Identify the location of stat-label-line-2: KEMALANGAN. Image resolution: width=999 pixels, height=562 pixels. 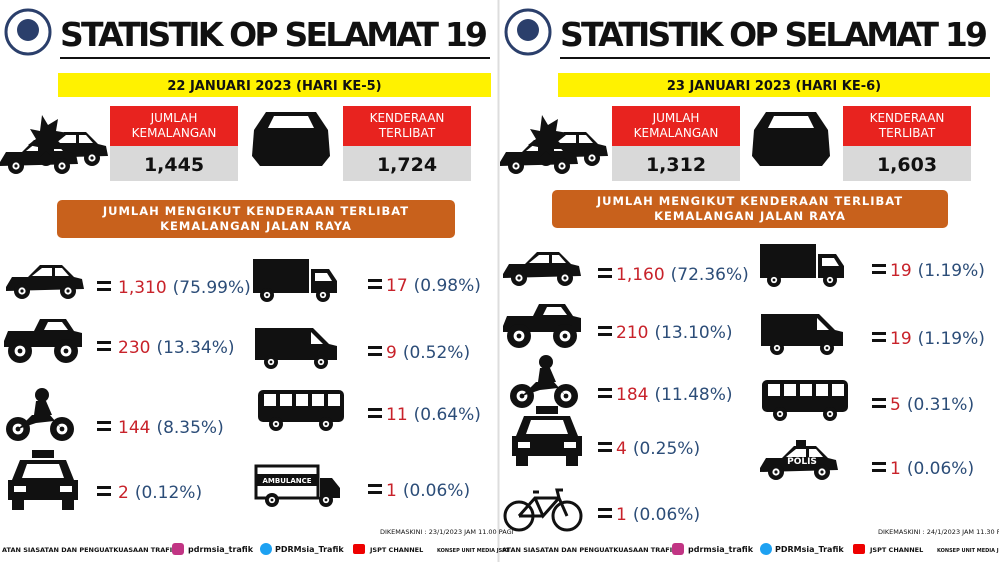
(676, 133).